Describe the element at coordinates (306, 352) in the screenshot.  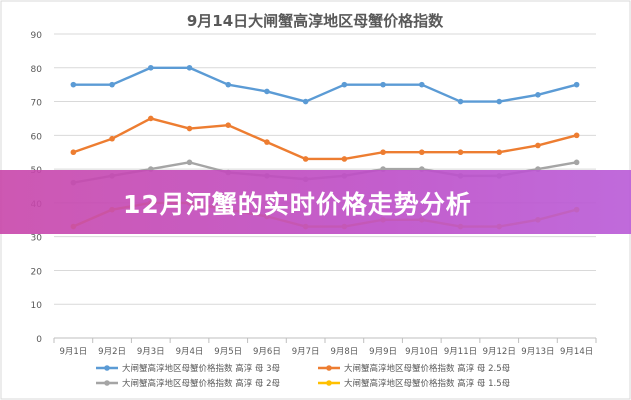
I see `x-tick-label: 9月7日` at that location.